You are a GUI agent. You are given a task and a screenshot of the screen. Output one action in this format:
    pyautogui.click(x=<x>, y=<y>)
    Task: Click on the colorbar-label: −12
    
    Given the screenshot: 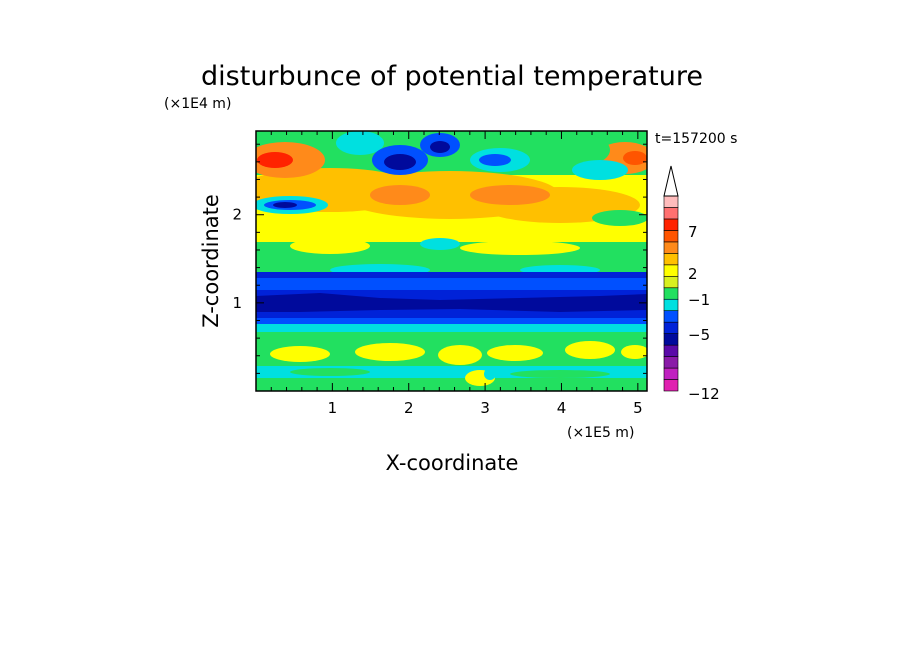 What is the action you would take?
    pyautogui.click(x=704, y=394)
    